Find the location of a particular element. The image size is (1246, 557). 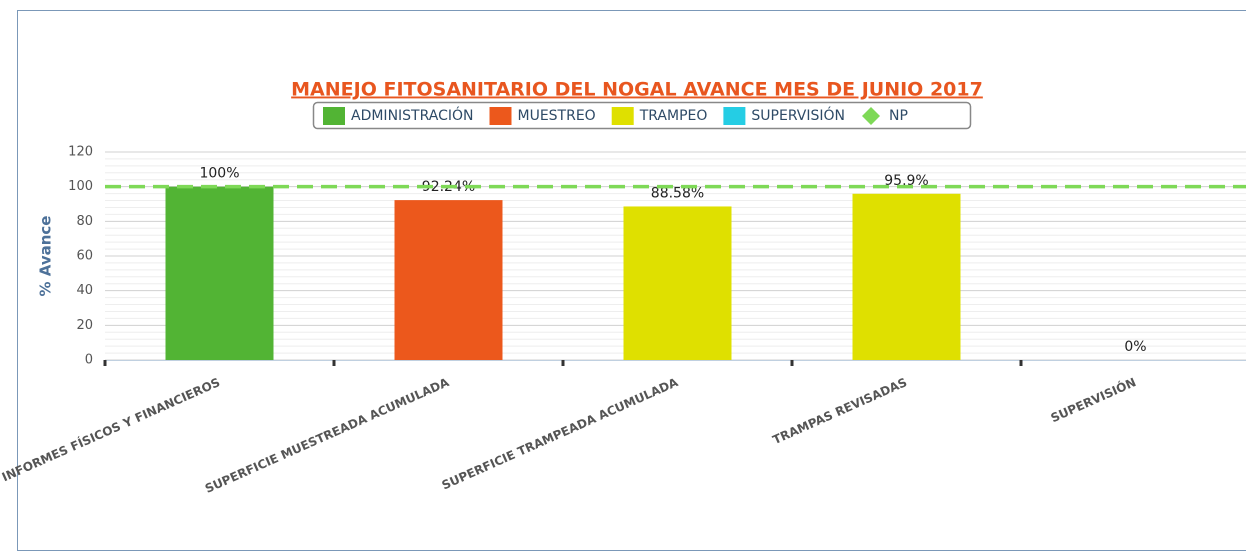

data-label: 100% is located at coordinates (219, 174).